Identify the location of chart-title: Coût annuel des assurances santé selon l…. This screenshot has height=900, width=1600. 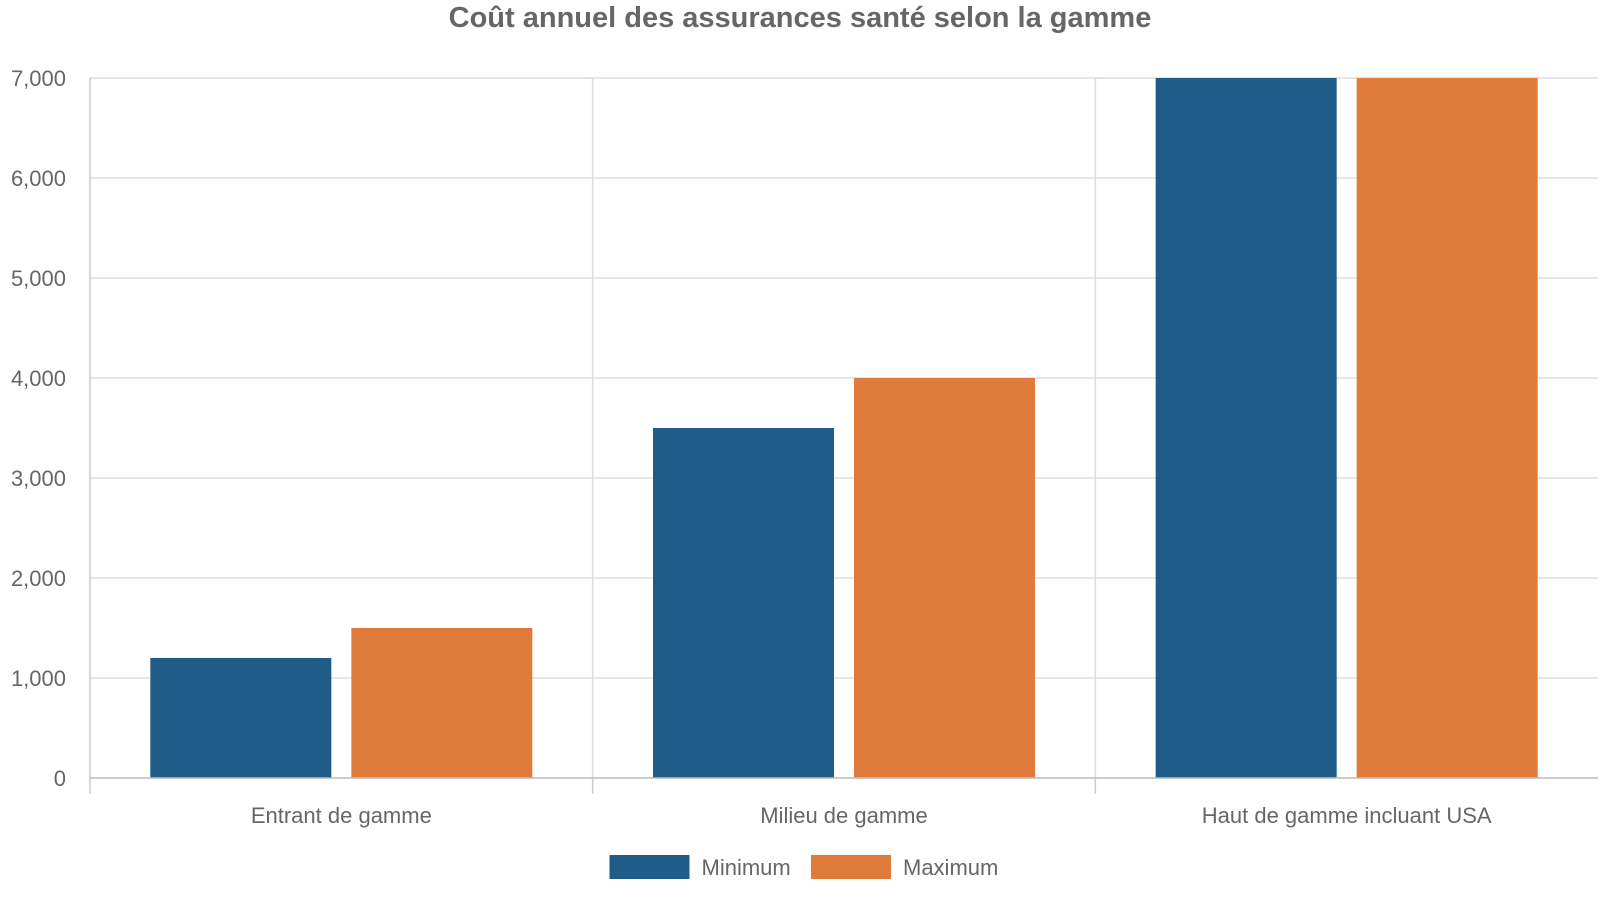
(800, 18).